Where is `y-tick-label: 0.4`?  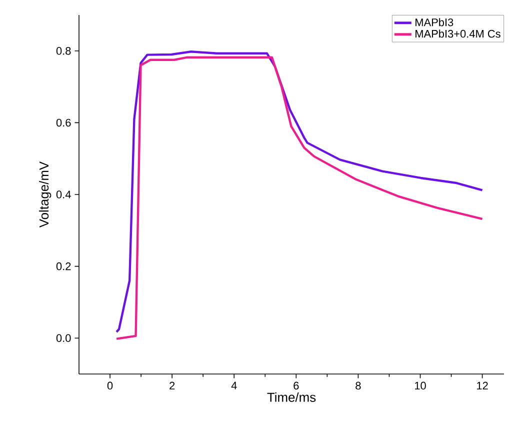 y-tick-label: 0.4 is located at coordinates (63, 194).